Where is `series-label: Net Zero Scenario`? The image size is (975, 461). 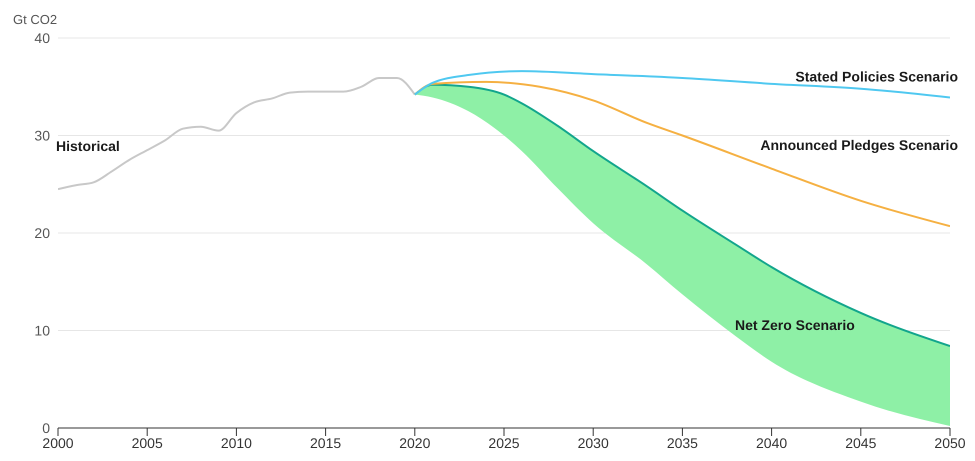
series-label: Net Zero Scenario is located at coordinates (794, 324).